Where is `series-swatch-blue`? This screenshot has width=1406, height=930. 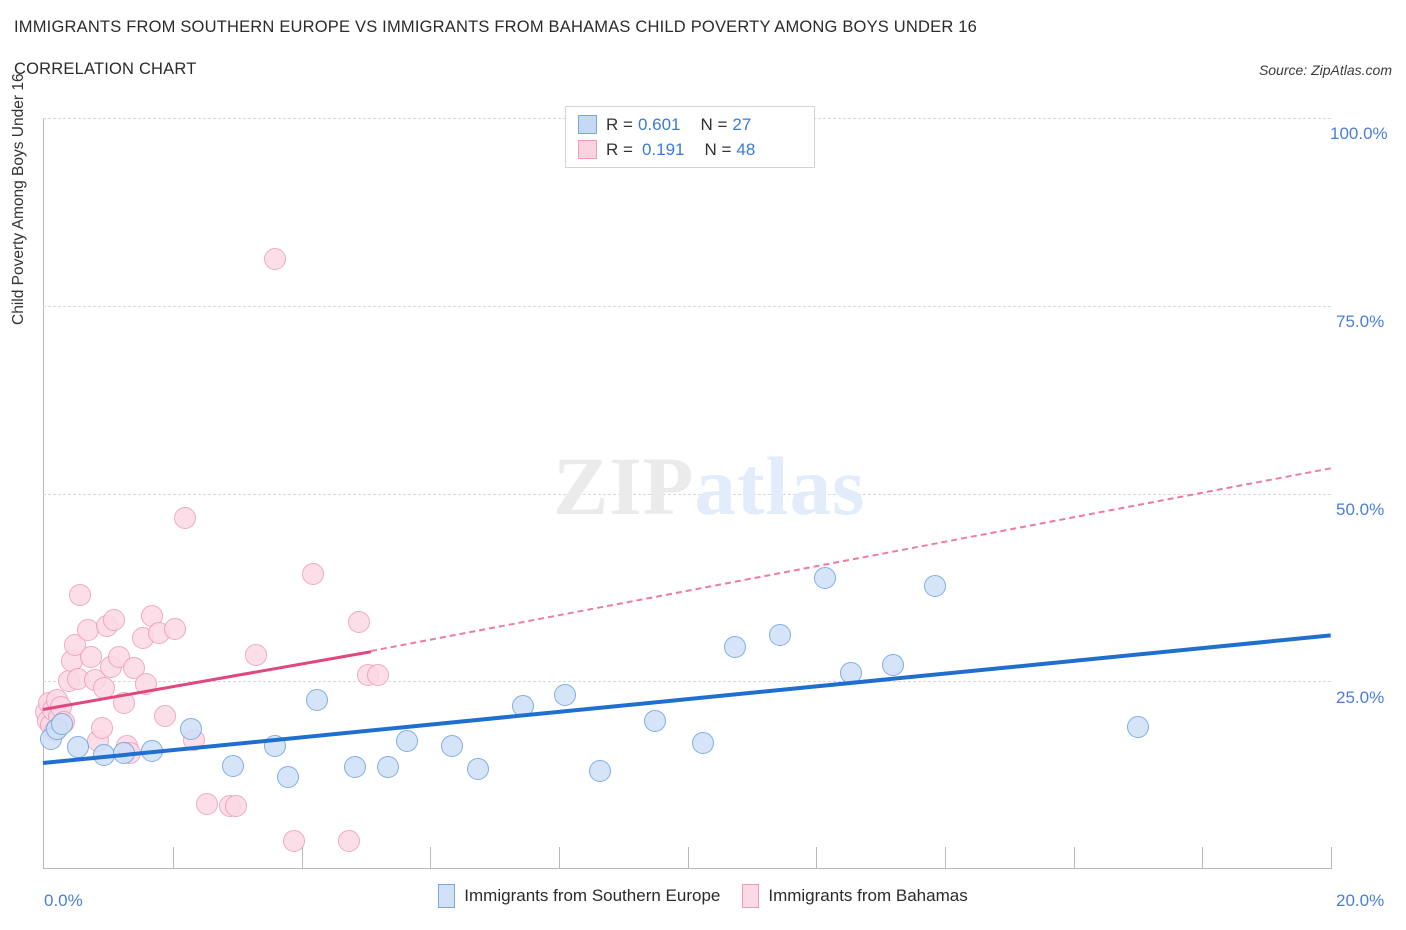
series-swatch-blue is located at coordinates (587, 124).